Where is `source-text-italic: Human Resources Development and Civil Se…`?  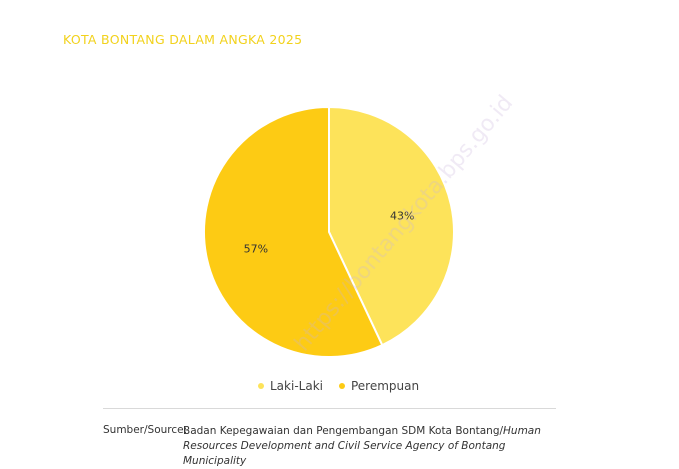
source-text-italic: Human Resources Development and Civil Se… is located at coordinates (362, 446).